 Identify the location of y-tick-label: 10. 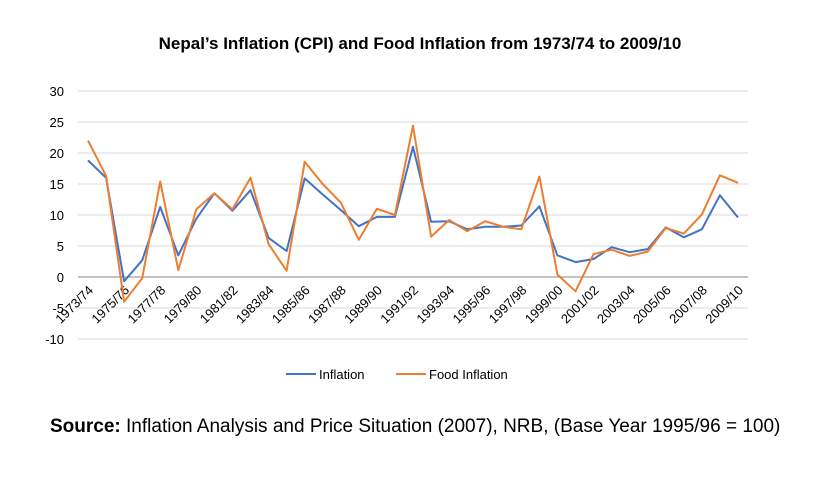
(57, 215).